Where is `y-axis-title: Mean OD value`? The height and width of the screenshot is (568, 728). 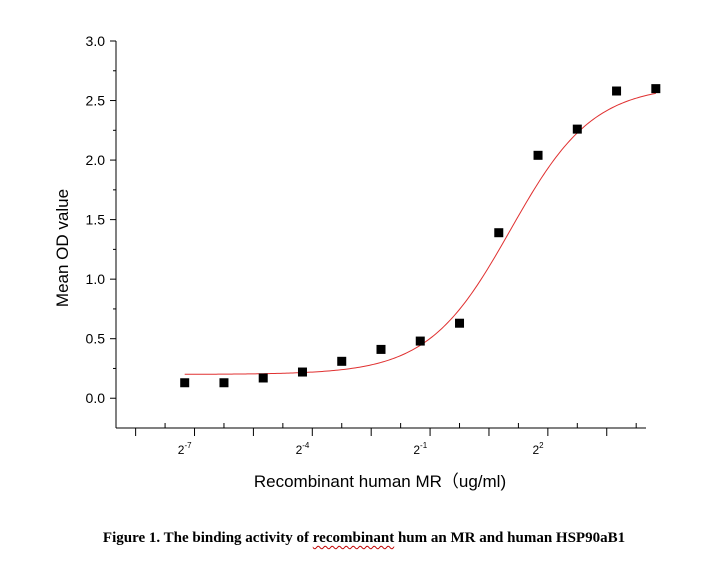
y-axis-title: Mean OD value is located at coordinates (62, 248).